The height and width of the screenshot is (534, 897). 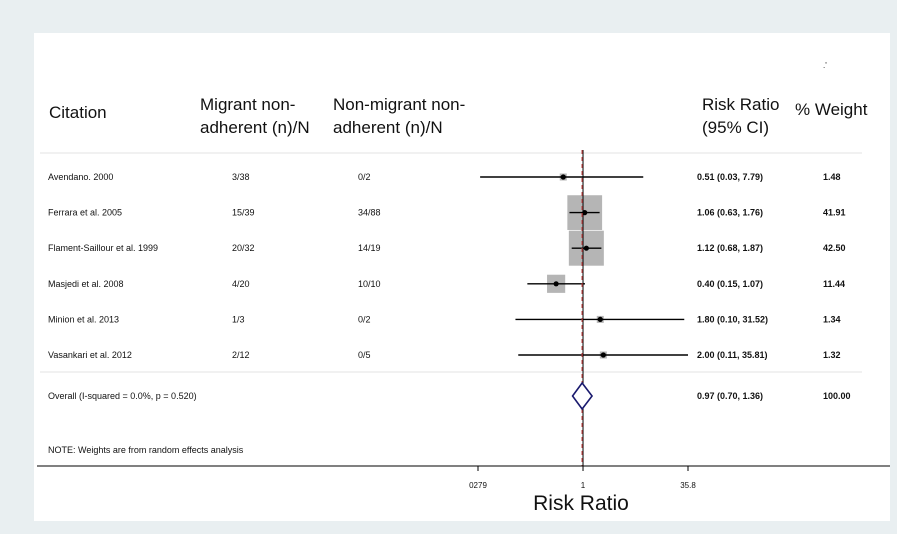 What do you see at coordinates (241, 284) in the screenshot?
I see `study-migrant-count: 4/20` at bounding box center [241, 284].